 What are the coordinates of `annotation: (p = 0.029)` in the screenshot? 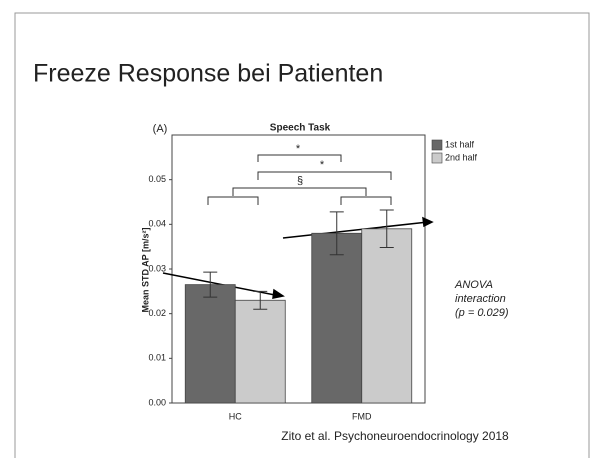 It's located at (482, 313).